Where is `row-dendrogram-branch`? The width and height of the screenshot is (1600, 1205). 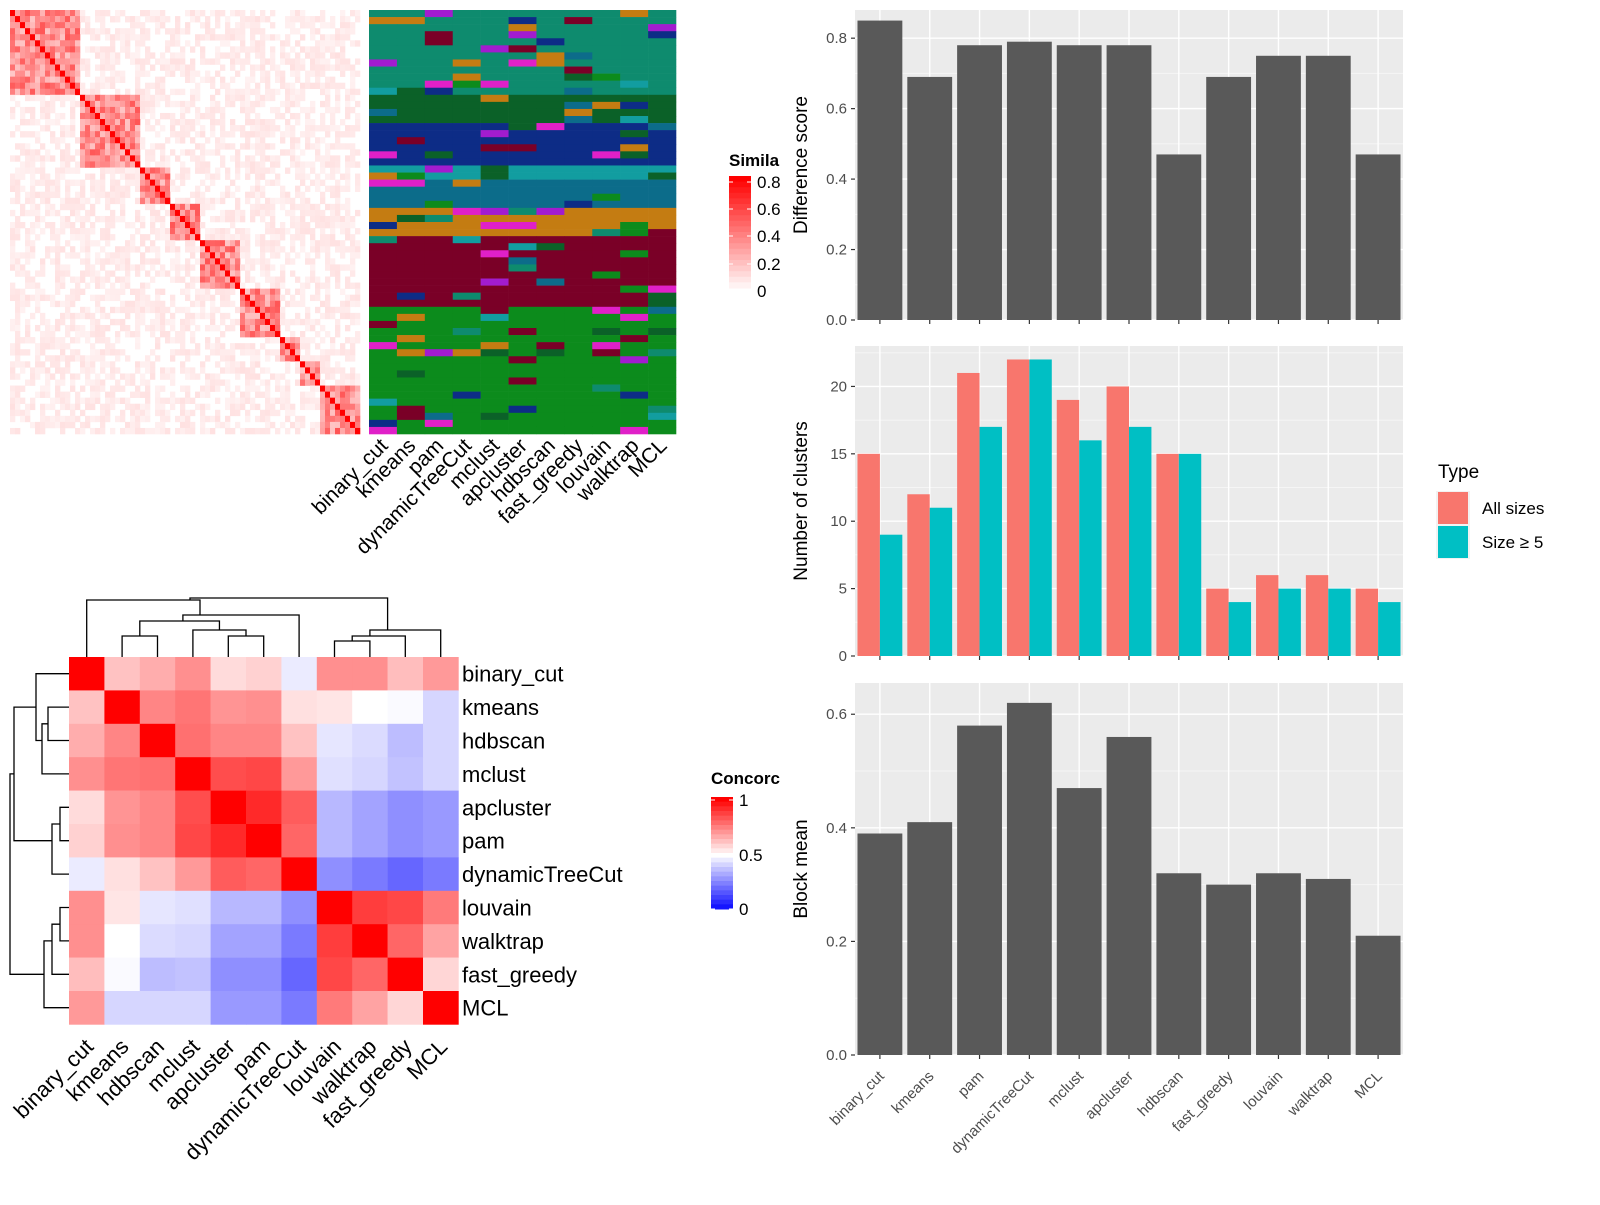 row-dendrogram-branch is located at coordinates (26, 874).